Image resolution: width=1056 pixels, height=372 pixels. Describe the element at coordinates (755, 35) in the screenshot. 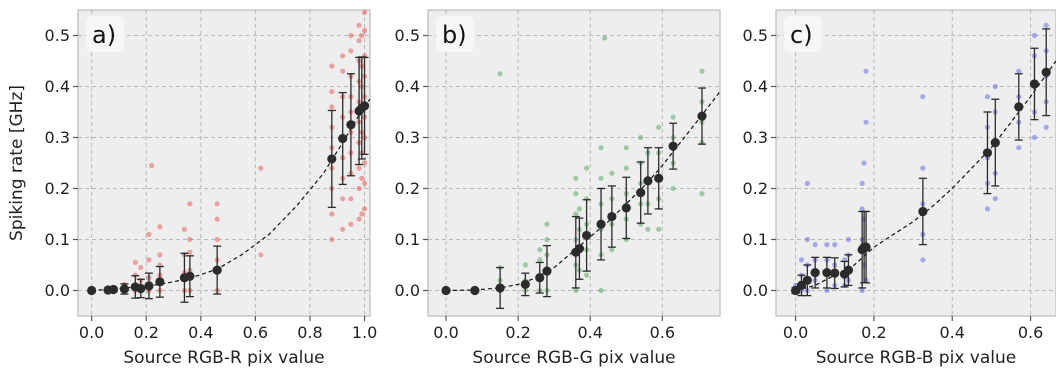

I see `panel-c-ytick-label: 0.5` at that location.